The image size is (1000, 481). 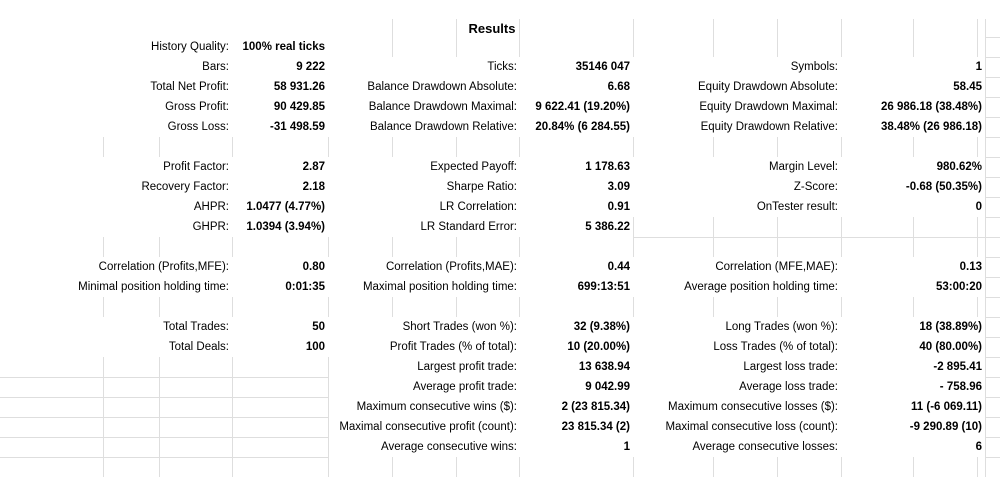 I want to click on metric-label: Correlation (MFE,MAE):, so click(x=776, y=267).